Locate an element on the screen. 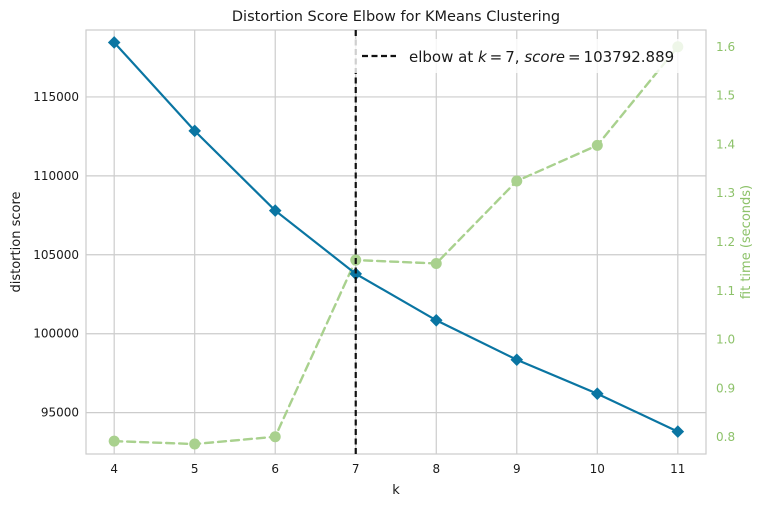 This screenshot has height=507, width=764. y2-tick-label: 1.4 is located at coordinates (725, 144).